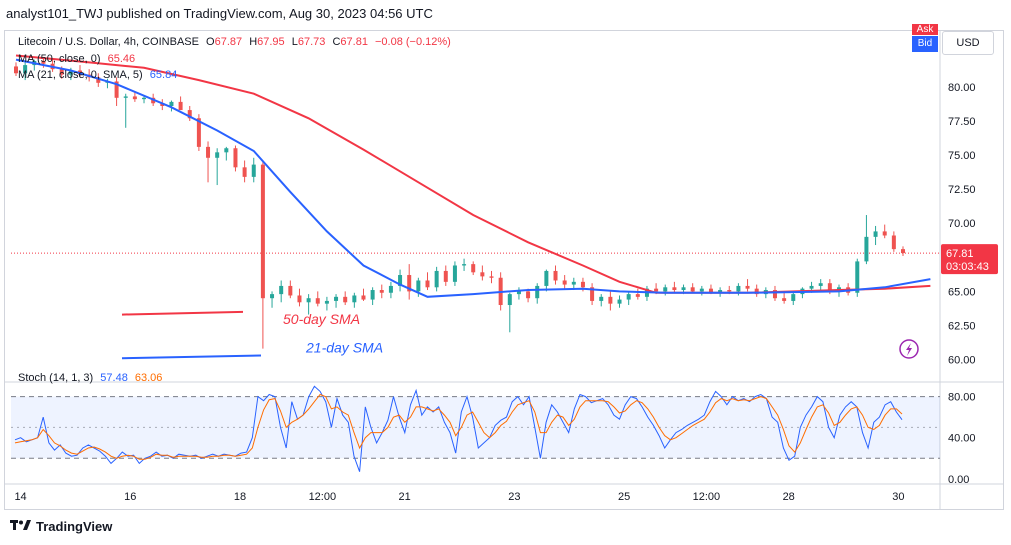 This screenshot has width=1011, height=545. I want to click on tradingview-brand: TradingView, so click(74, 526).